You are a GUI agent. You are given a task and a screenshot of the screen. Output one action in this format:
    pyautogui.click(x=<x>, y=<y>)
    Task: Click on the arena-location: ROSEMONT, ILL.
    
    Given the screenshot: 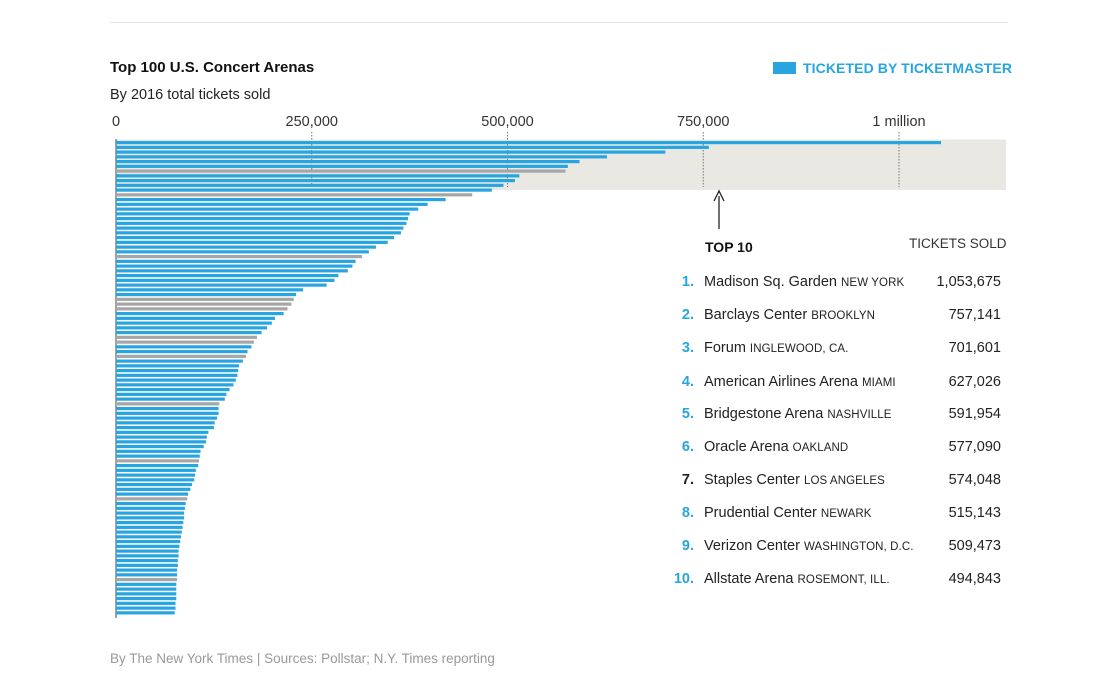 What is the action you would take?
    pyautogui.click(x=843, y=580)
    